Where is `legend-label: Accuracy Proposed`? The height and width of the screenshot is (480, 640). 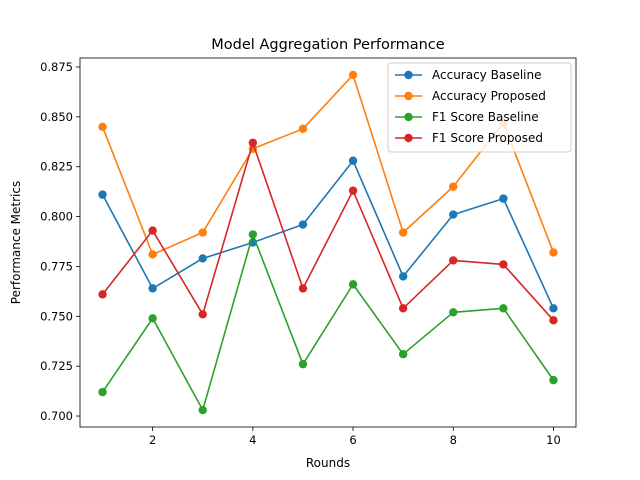 legend-label: Accuracy Proposed is located at coordinates (489, 96).